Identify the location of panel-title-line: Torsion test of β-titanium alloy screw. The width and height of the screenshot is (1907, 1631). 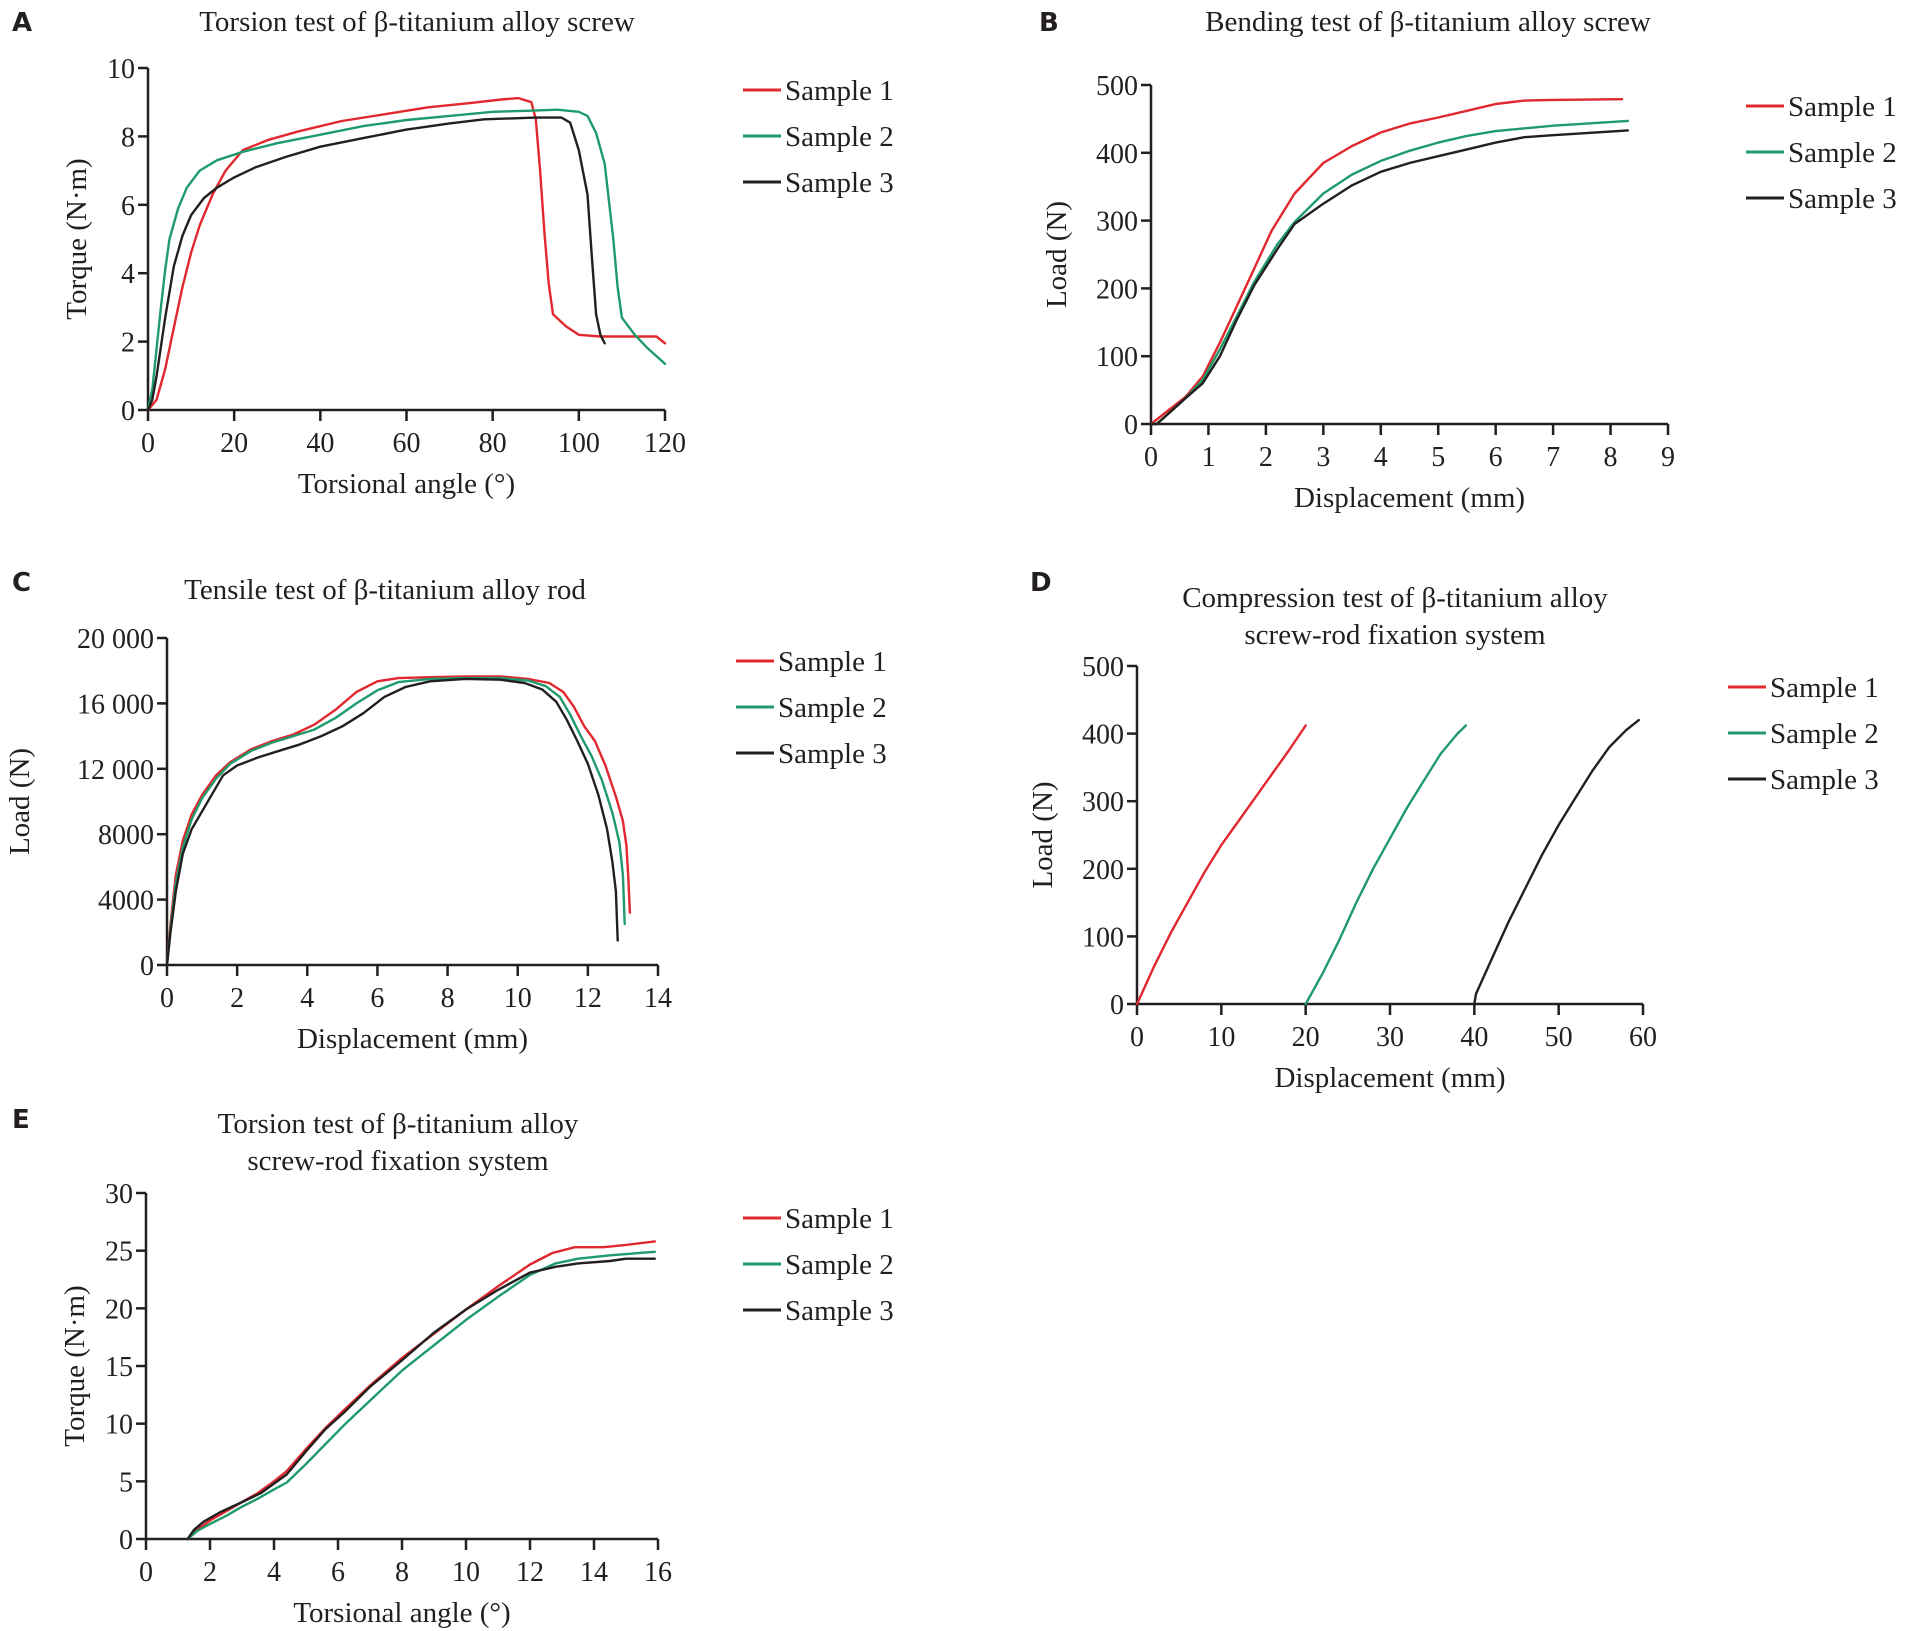
(417, 22).